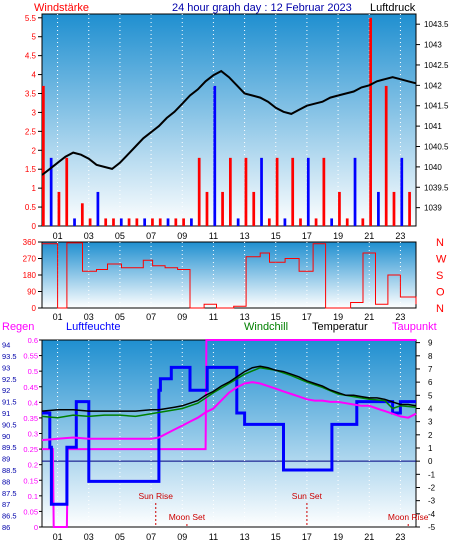  Describe the element at coordinates (34, 112) in the screenshot. I see `wind-speed-tick-label: 3` at that location.